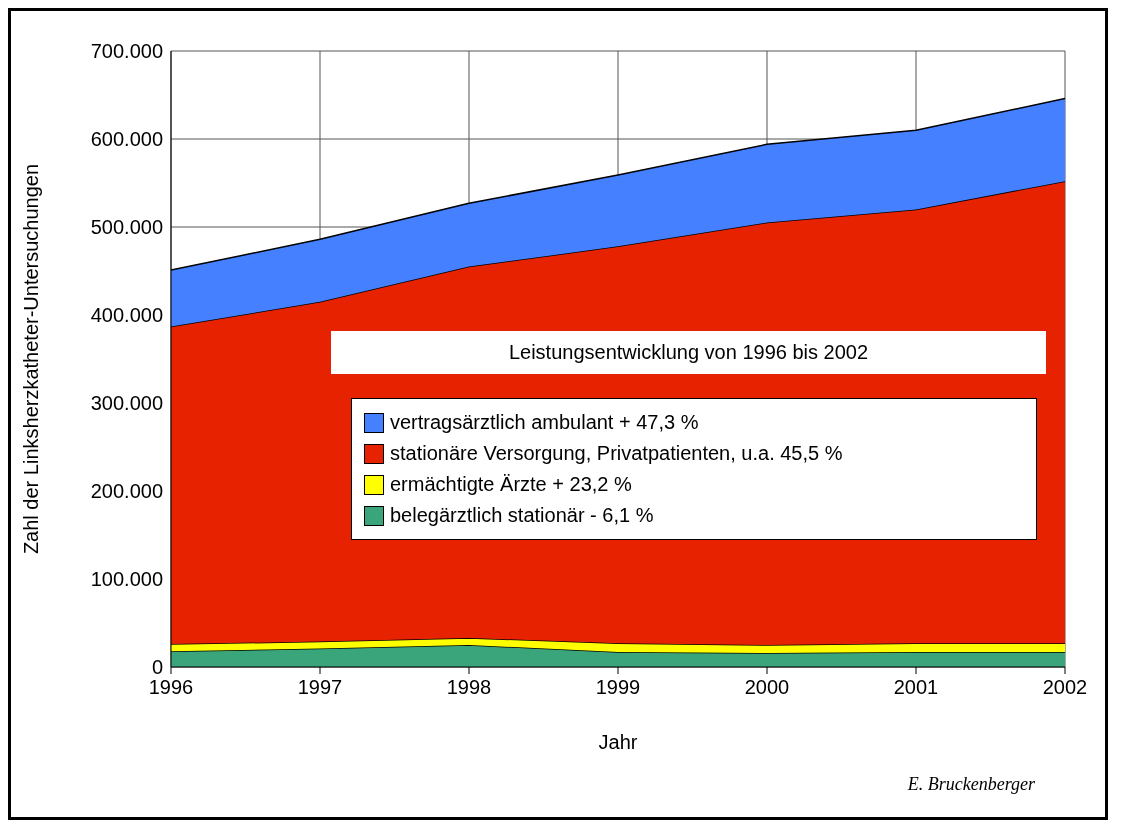 This screenshot has width=1122, height=833. What do you see at coordinates (618, 687) in the screenshot?
I see `x-tick-label: 1999` at bounding box center [618, 687].